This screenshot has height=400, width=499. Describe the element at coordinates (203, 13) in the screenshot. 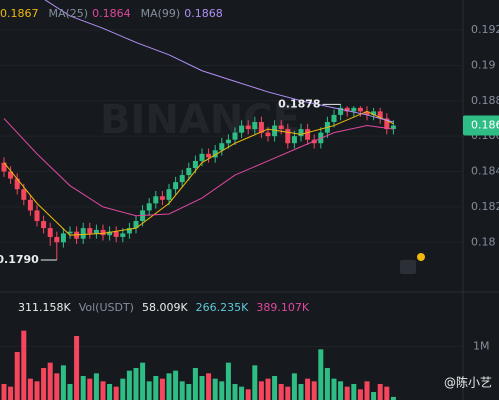

I see `legend-value: 0.1868` at that location.